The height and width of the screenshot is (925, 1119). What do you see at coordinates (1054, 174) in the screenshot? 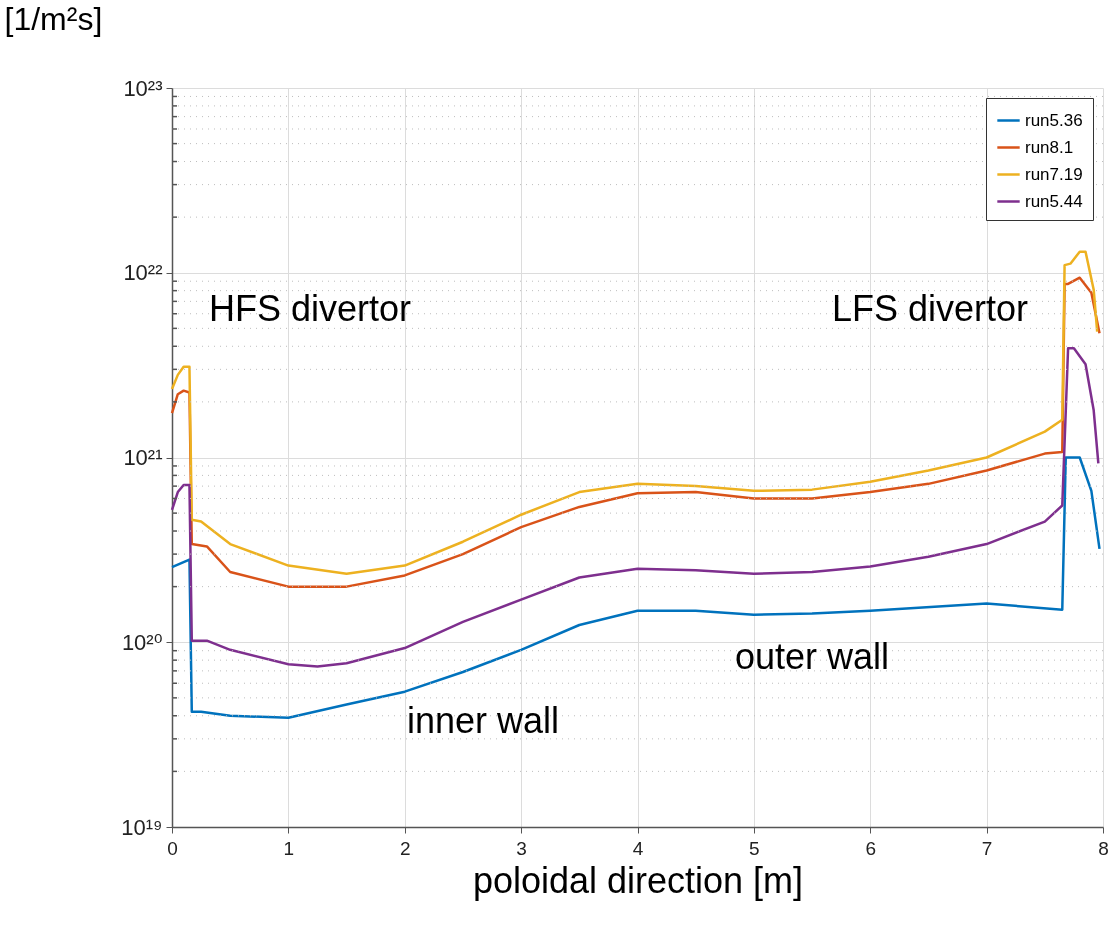
I see `legend-label: run7.19` at bounding box center [1054, 174].